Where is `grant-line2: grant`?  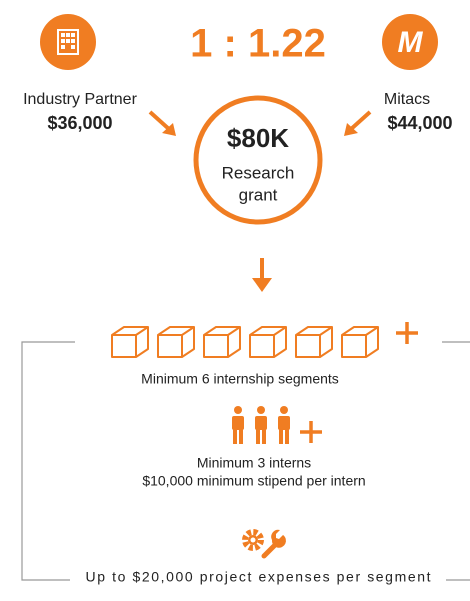 grant-line2: grant is located at coordinates (258, 194).